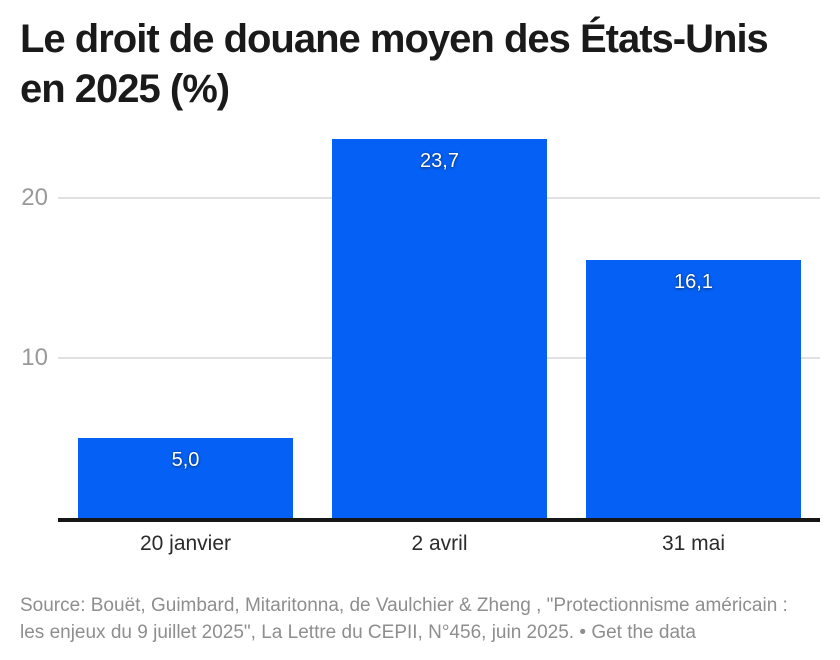 Image resolution: width=840 pixels, height=660 pixels. What do you see at coordinates (439, 328) in the screenshot?
I see `bar-2-avril: 23,7` at bounding box center [439, 328].